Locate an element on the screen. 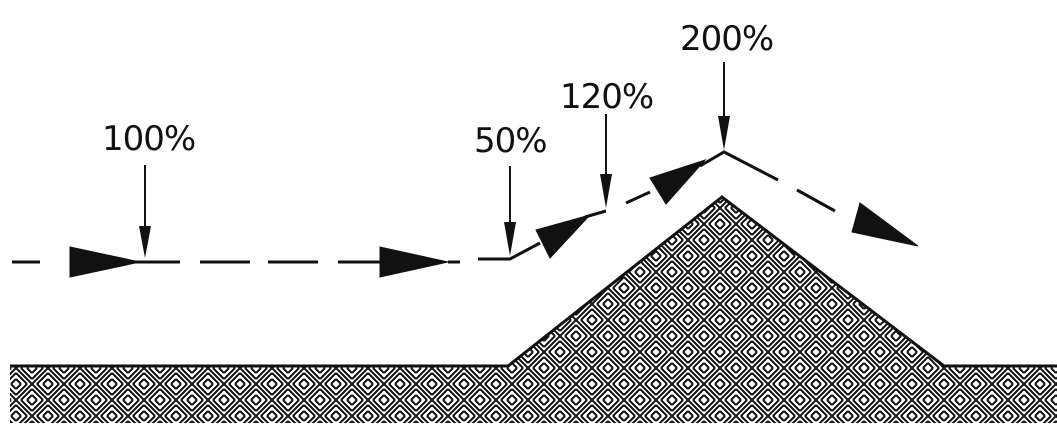 This screenshot has width=1057, height=428. label-100-percent: 100% is located at coordinates (148, 139).